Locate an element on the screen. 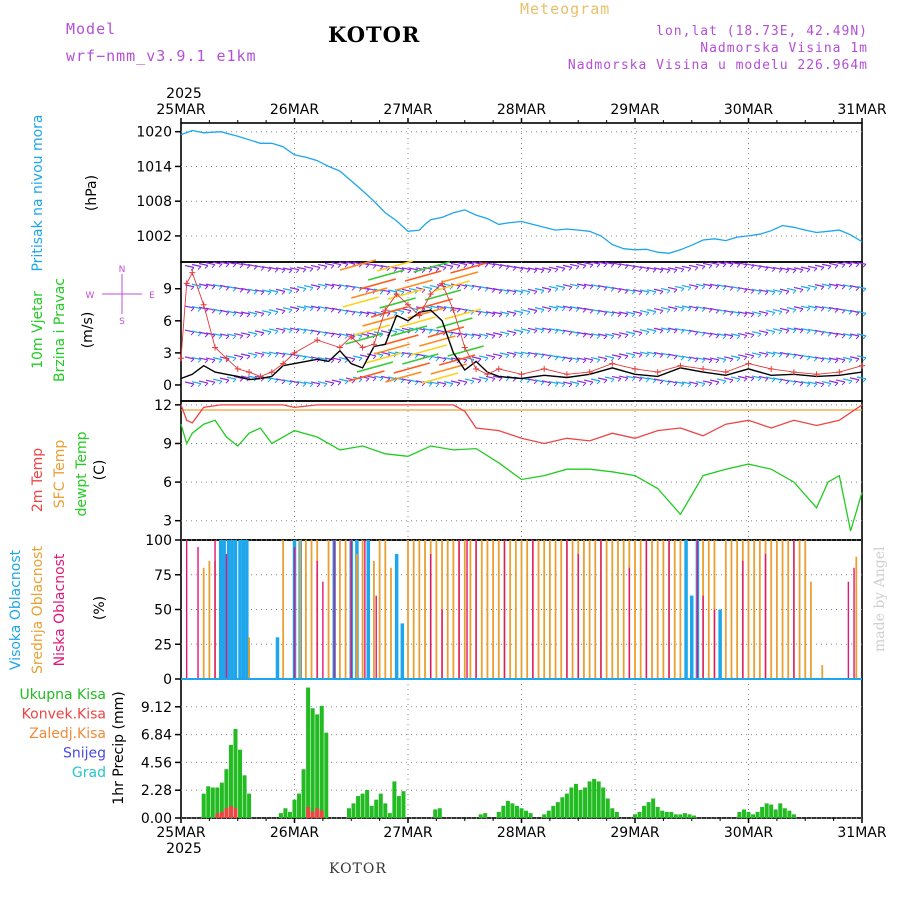  y-tick-label: 3 is located at coordinates (167, 522).